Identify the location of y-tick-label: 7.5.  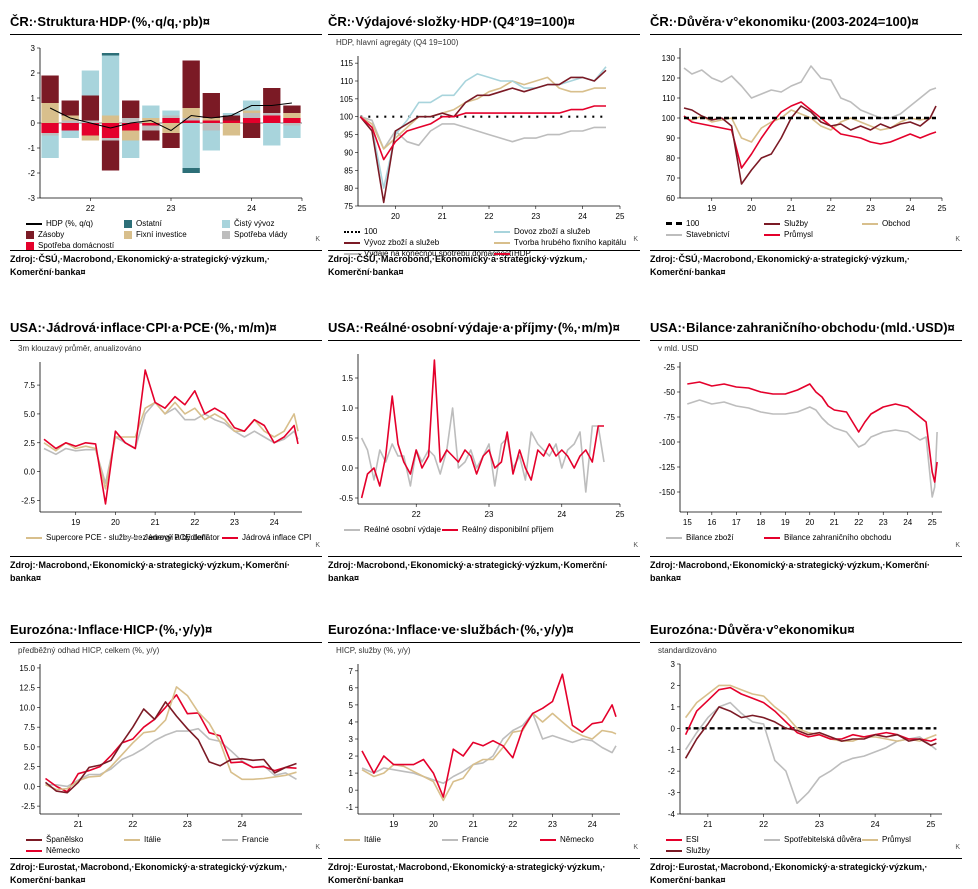
(30, 385).